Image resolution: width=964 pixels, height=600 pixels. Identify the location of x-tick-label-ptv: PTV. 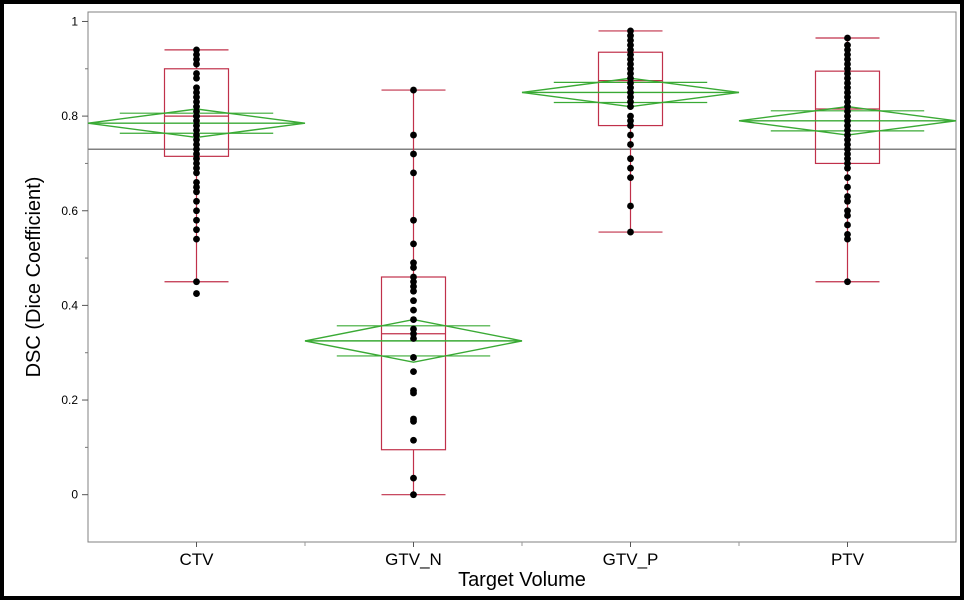
(848, 559).